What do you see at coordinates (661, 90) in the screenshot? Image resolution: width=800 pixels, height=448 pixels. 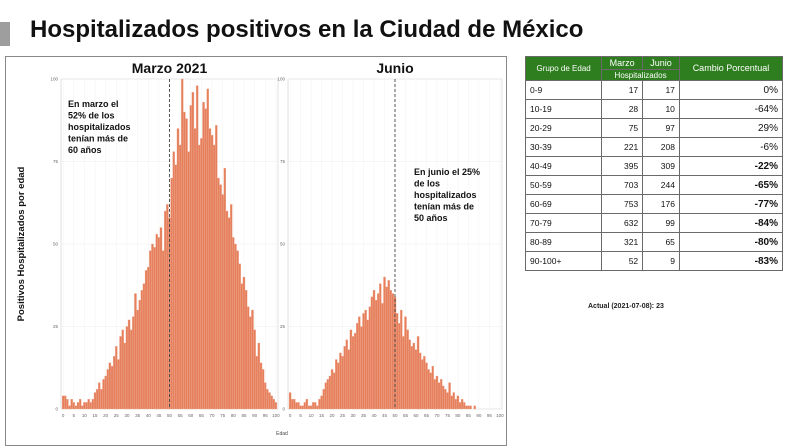 I see `cell-junio: 17` at bounding box center [661, 90].